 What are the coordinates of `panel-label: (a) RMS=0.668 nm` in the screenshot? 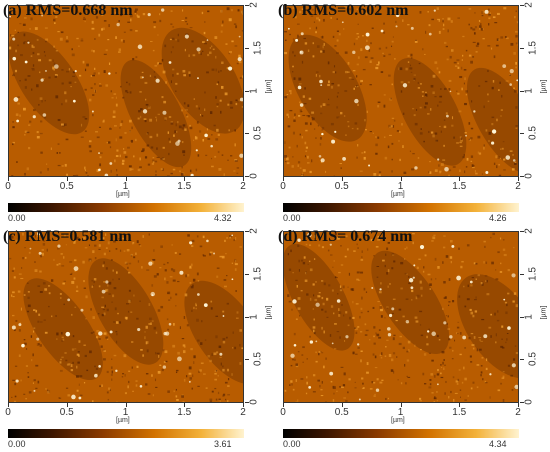 It's located at (68, 10).